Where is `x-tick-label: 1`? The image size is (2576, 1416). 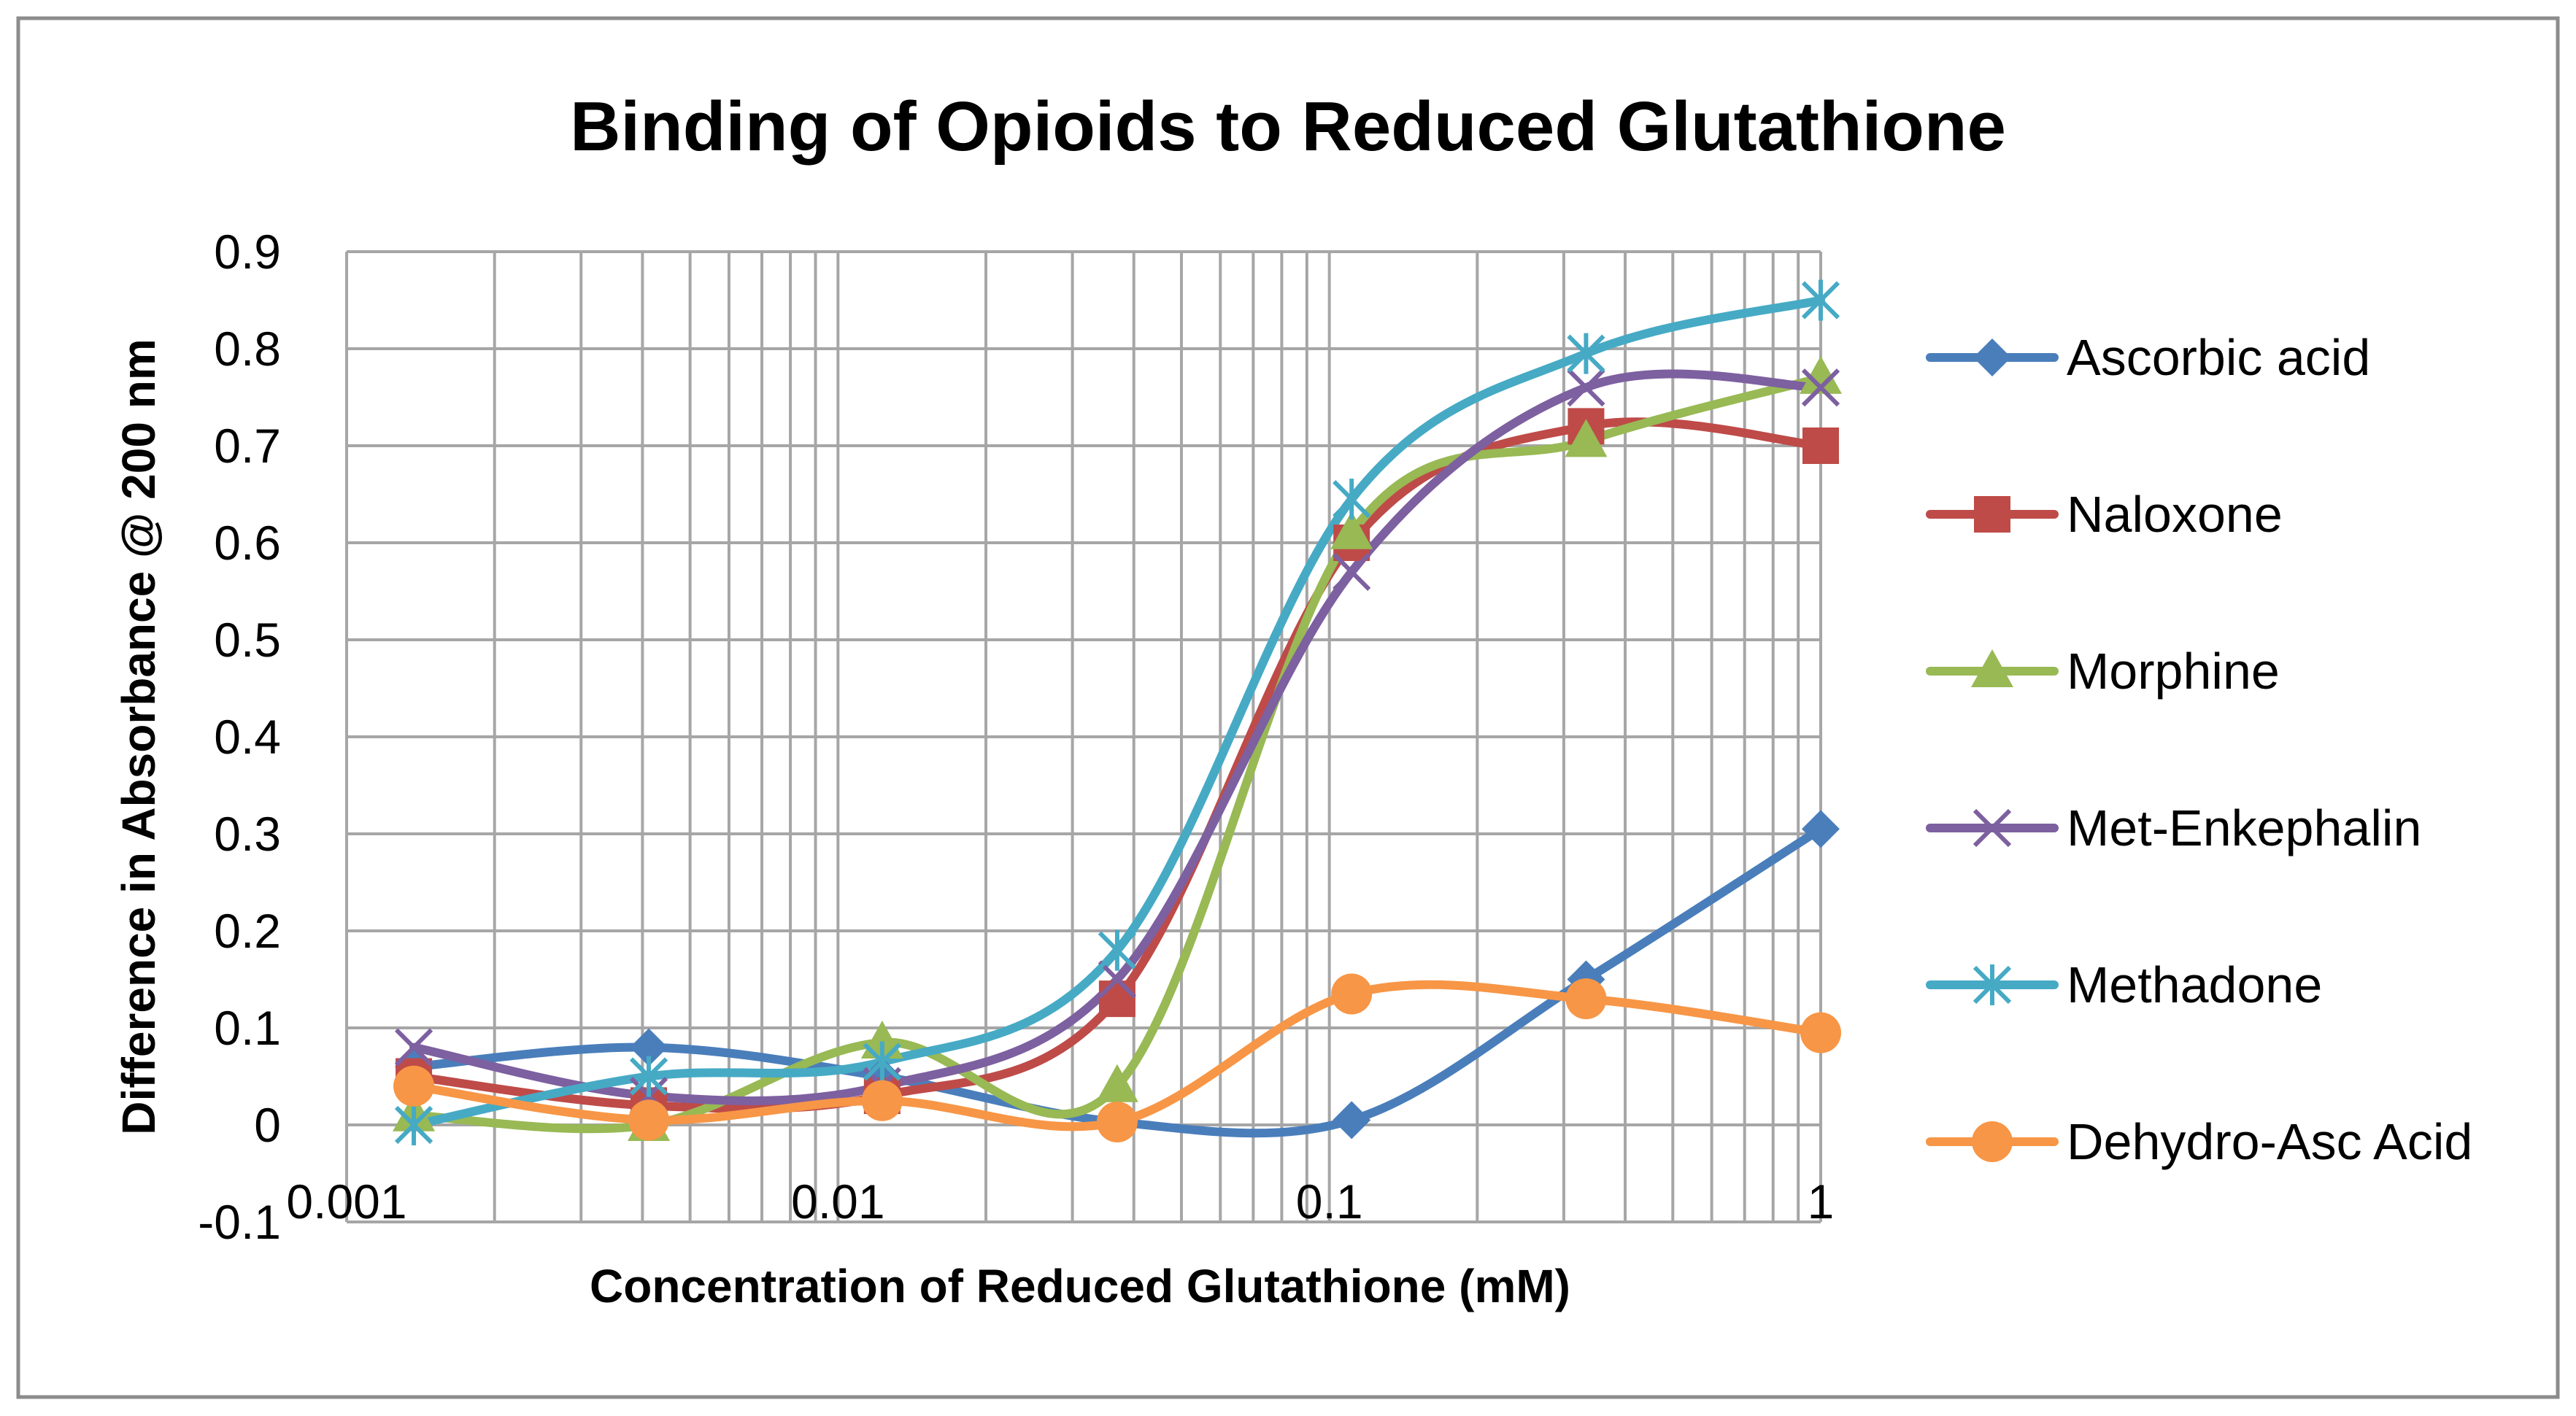
x-tick-label: 1 is located at coordinates (1821, 1202).